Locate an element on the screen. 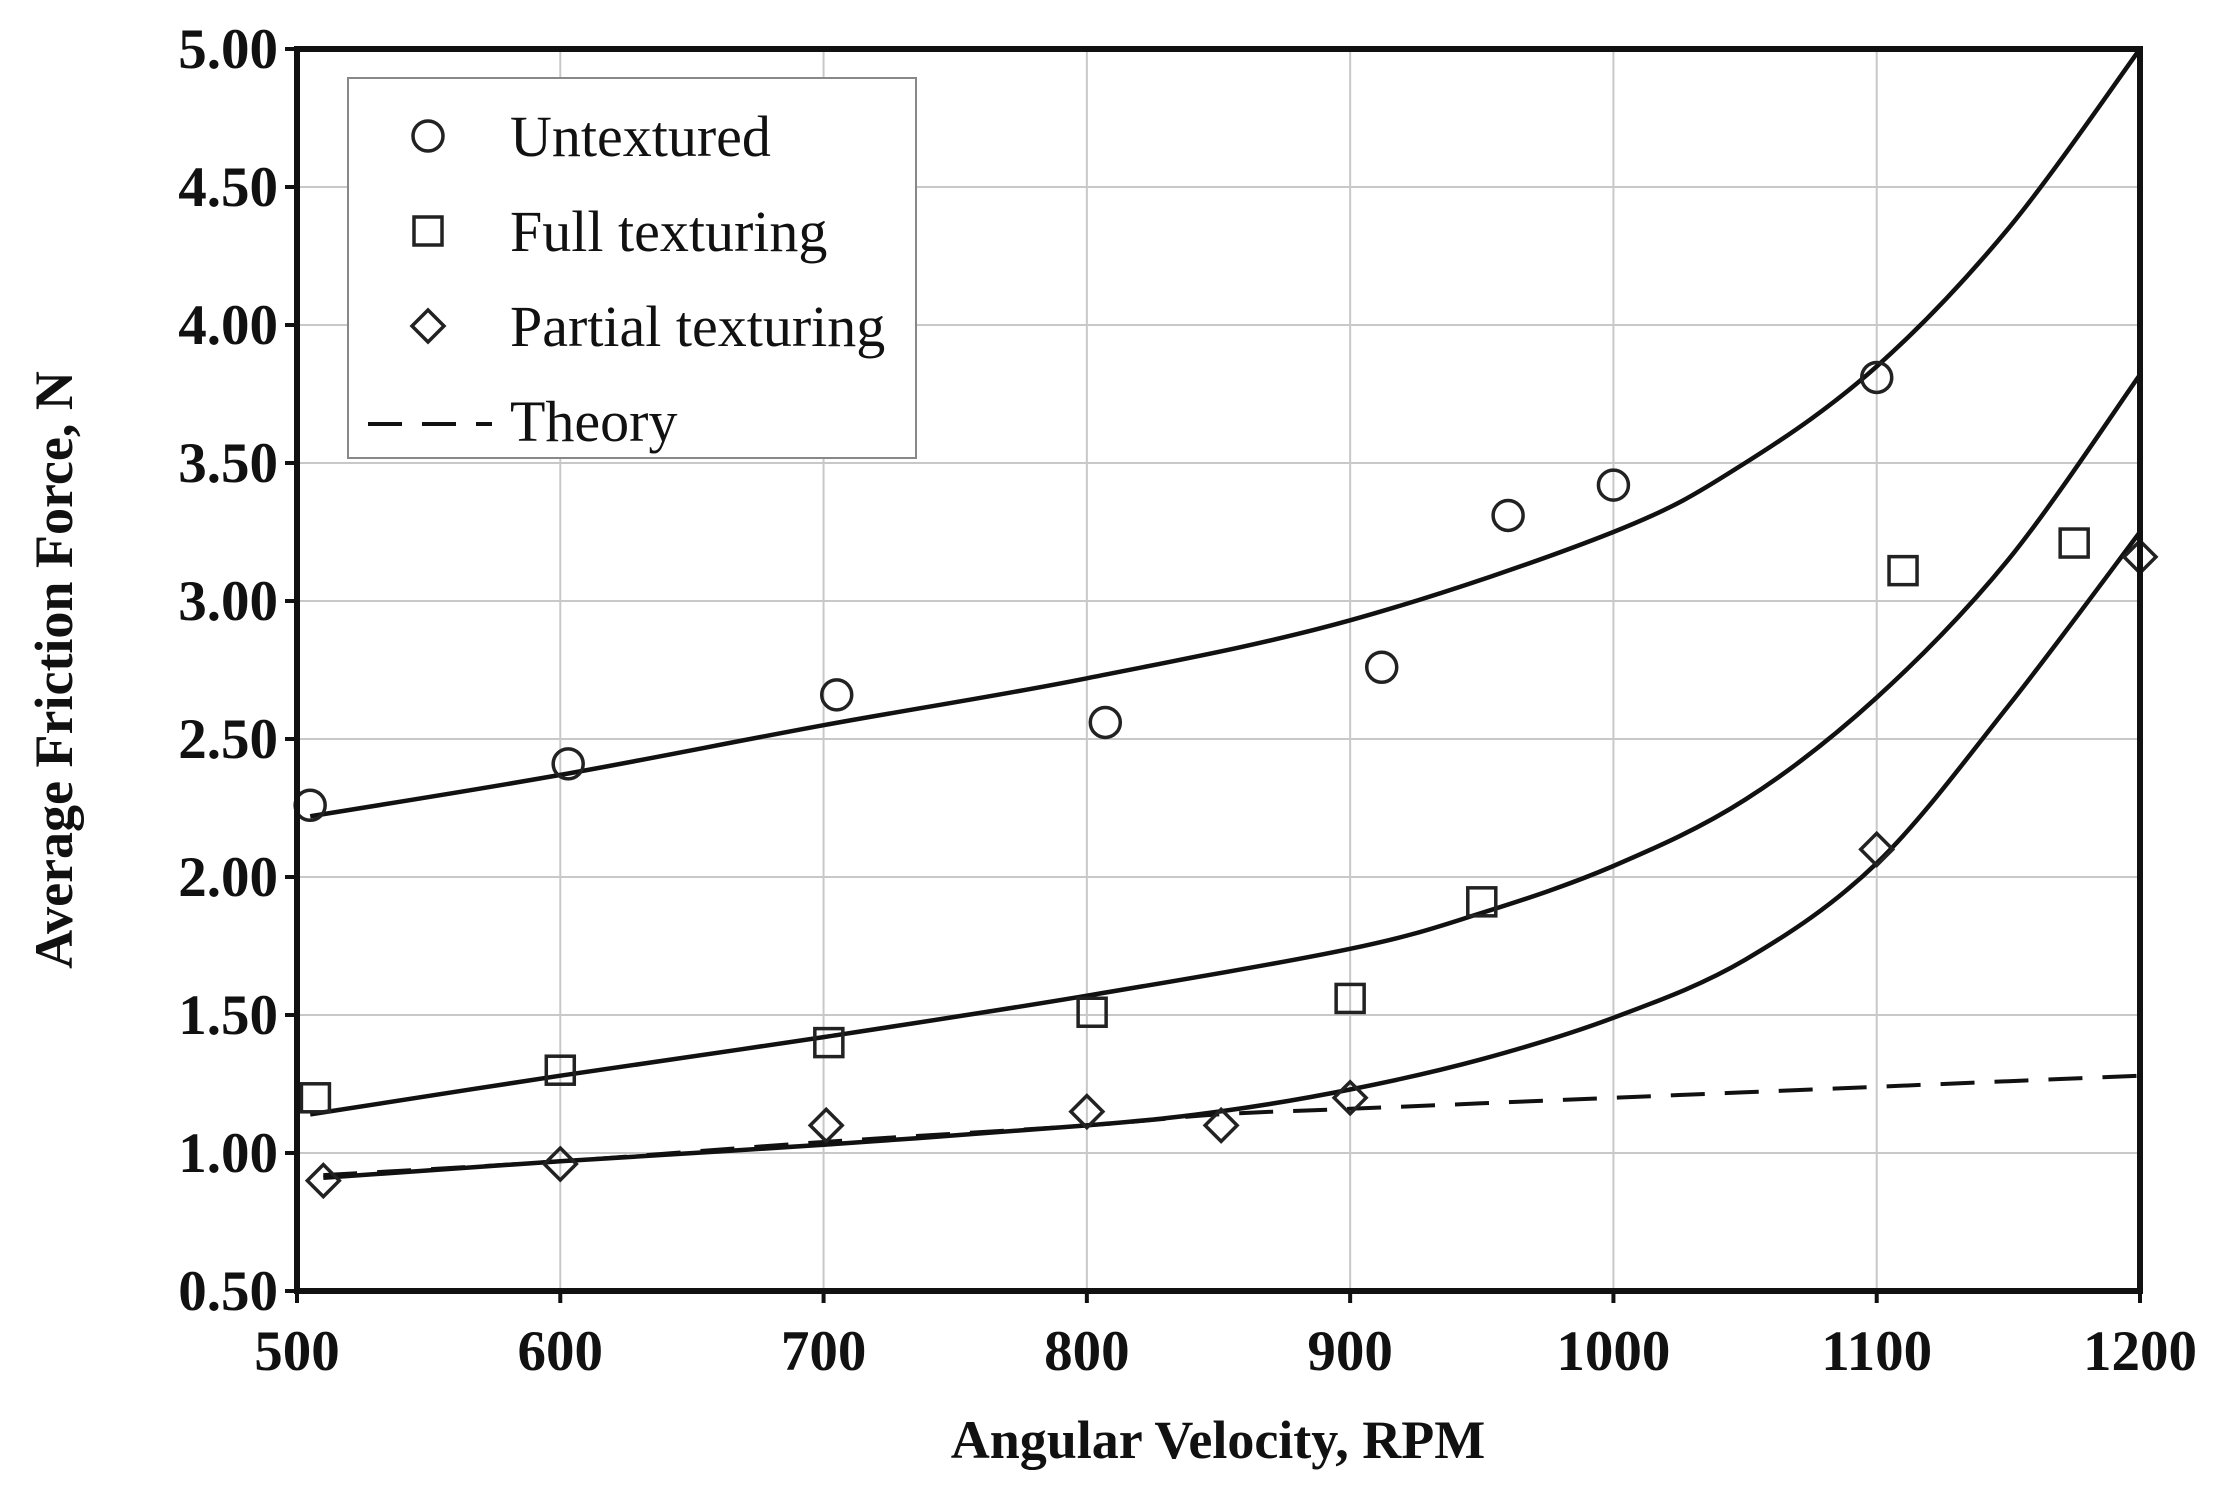 This screenshot has height=1496, width=2227. y-tick-label: 2.50 is located at coordinates (228, 739).